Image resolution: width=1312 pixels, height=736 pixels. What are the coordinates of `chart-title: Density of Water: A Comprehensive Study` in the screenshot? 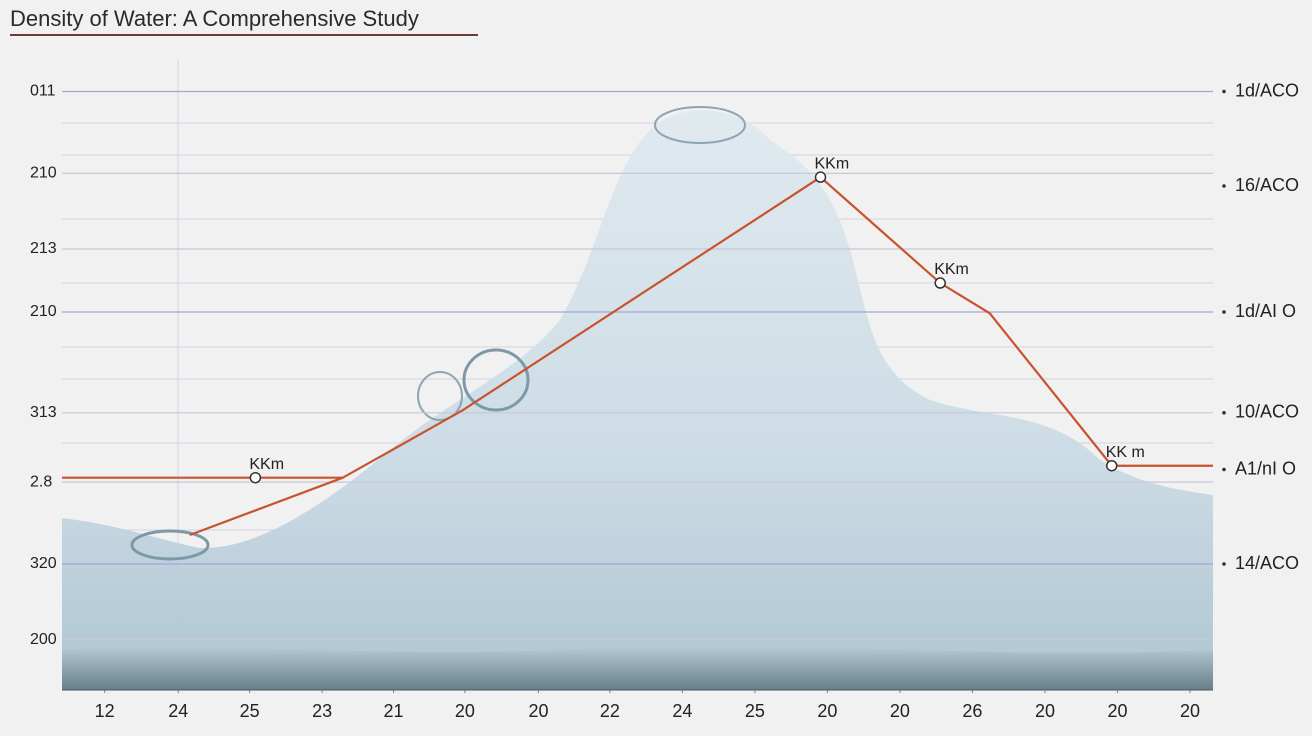 It's located at (214, 18).